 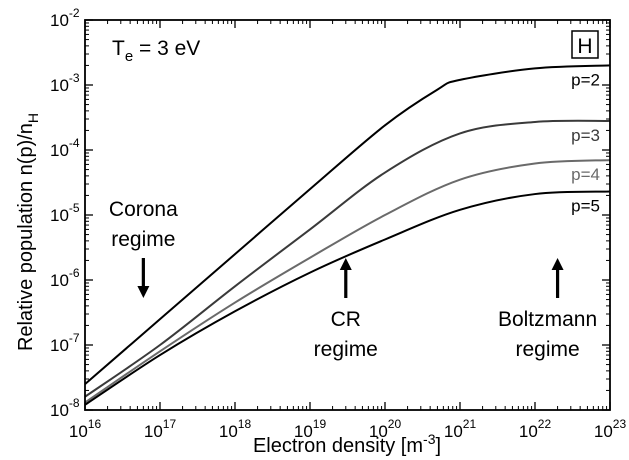 I want to click on y-tick-label: 10⁻⁶, so click(x=65, y=278).